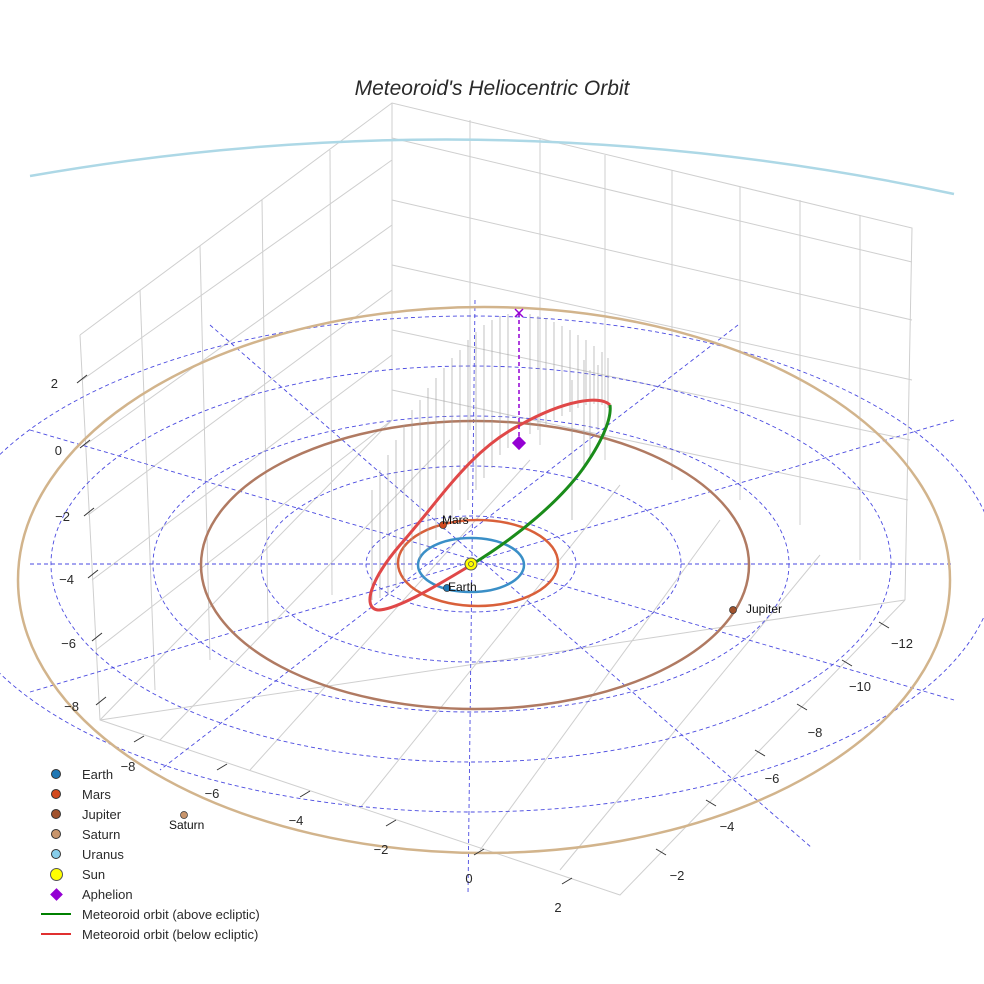 The height and width of the screenshot is (984, 984). Describe the element at coordinates (557, 907) in the screenshot. I see `y-tick: 2` at that location.